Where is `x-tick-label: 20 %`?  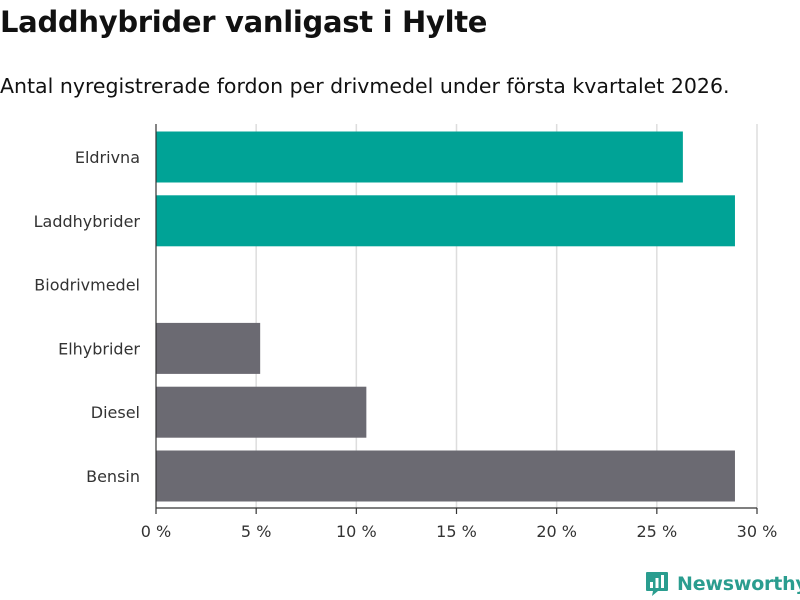 x-tick-label: 20 % is located at coordinates (556, 531).